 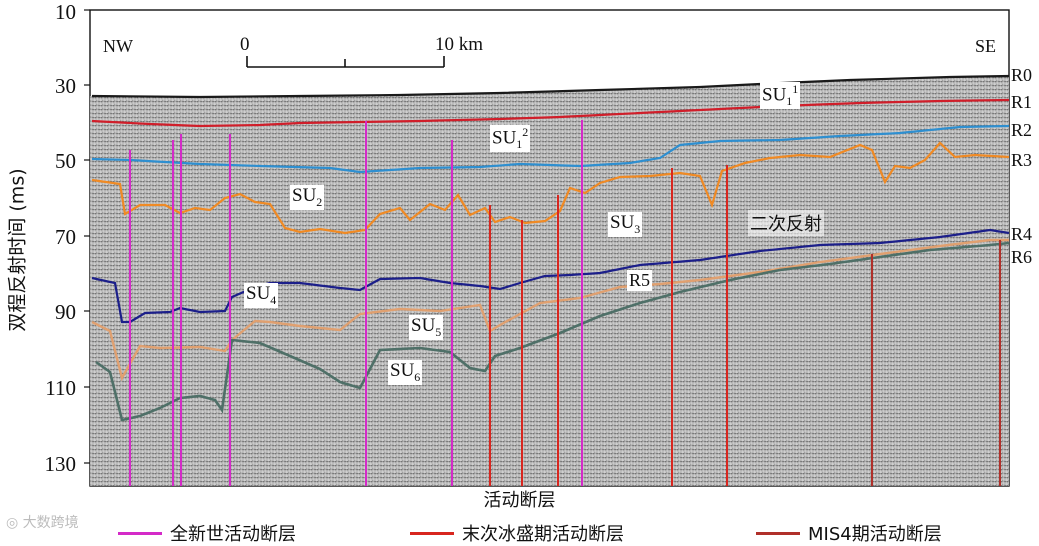 What do you see at coordinates (65, 12) in the screenshot?
I see `y-tick-10: 10` at bounding box center [65, 12].